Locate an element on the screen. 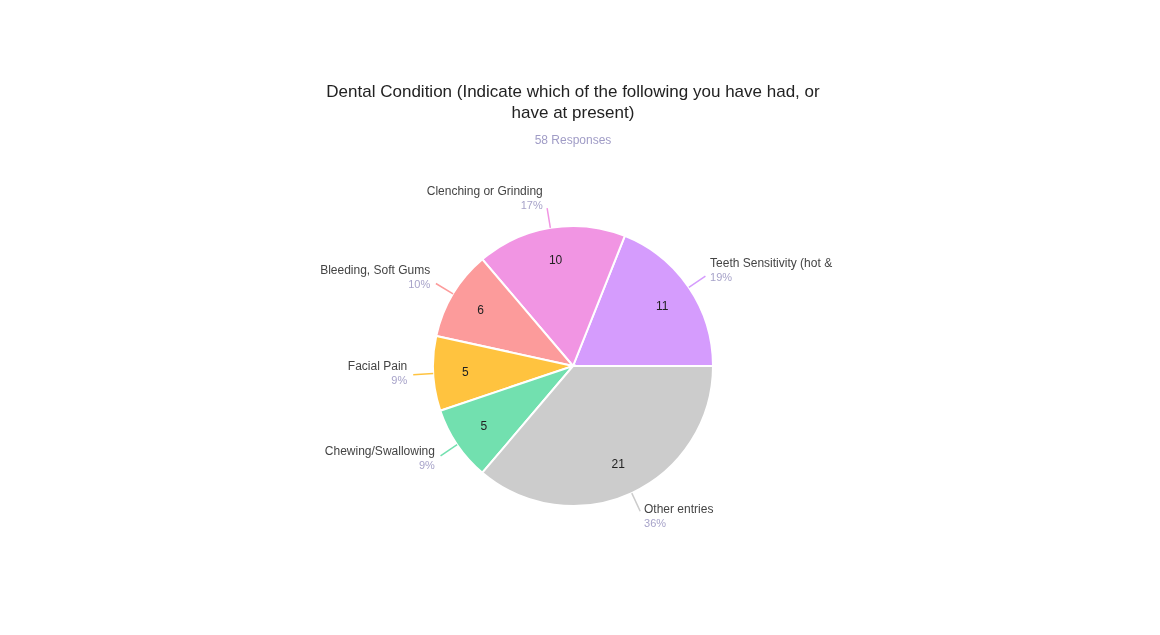 This screenshot has width=1160, height=635. slice-label: Bleeding, Soft Gums is located at coordinates (375, 270).